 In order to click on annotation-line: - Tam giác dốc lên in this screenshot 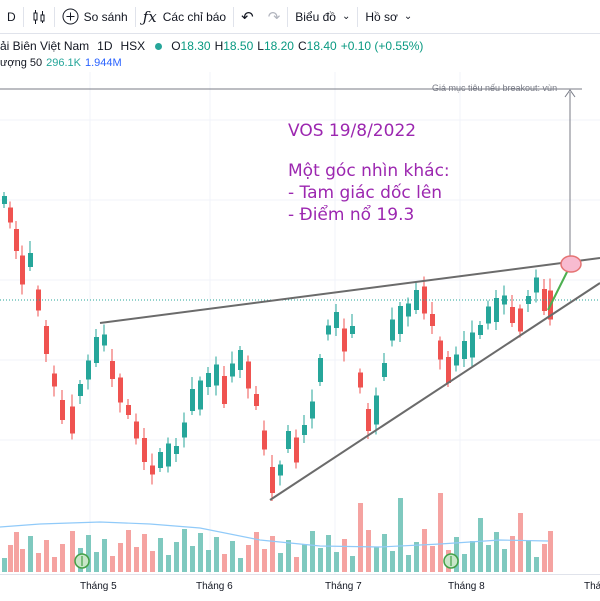, I will do `click(365, 193)`.